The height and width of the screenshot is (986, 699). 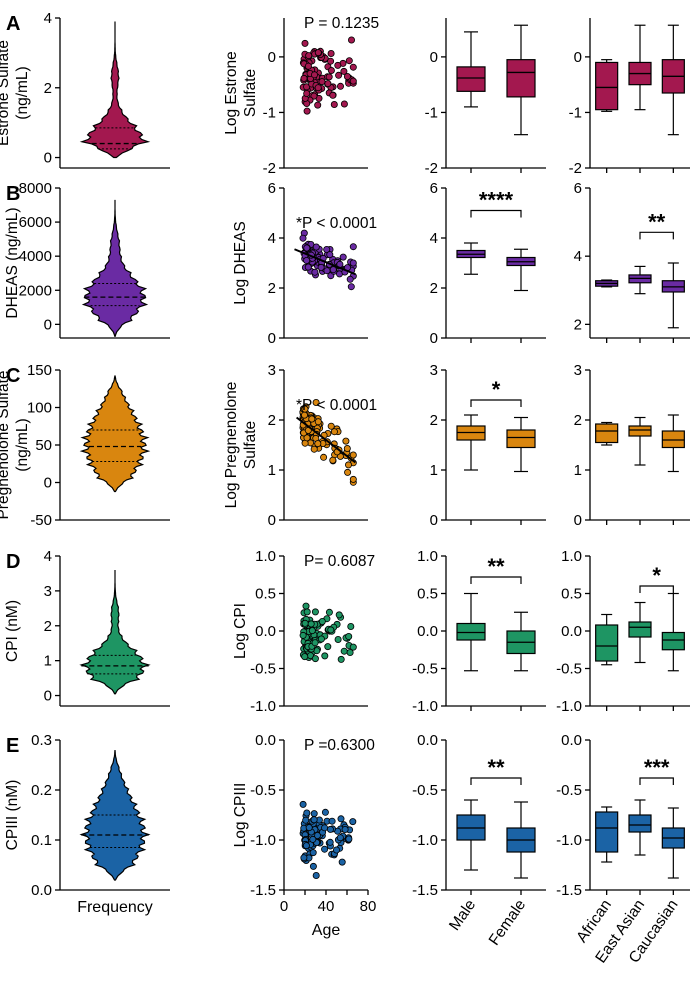 What do you see at coordinates (35, 188) in the screenshot?
I see `y-tick-label: 8000` at bounding box center [35, 188].